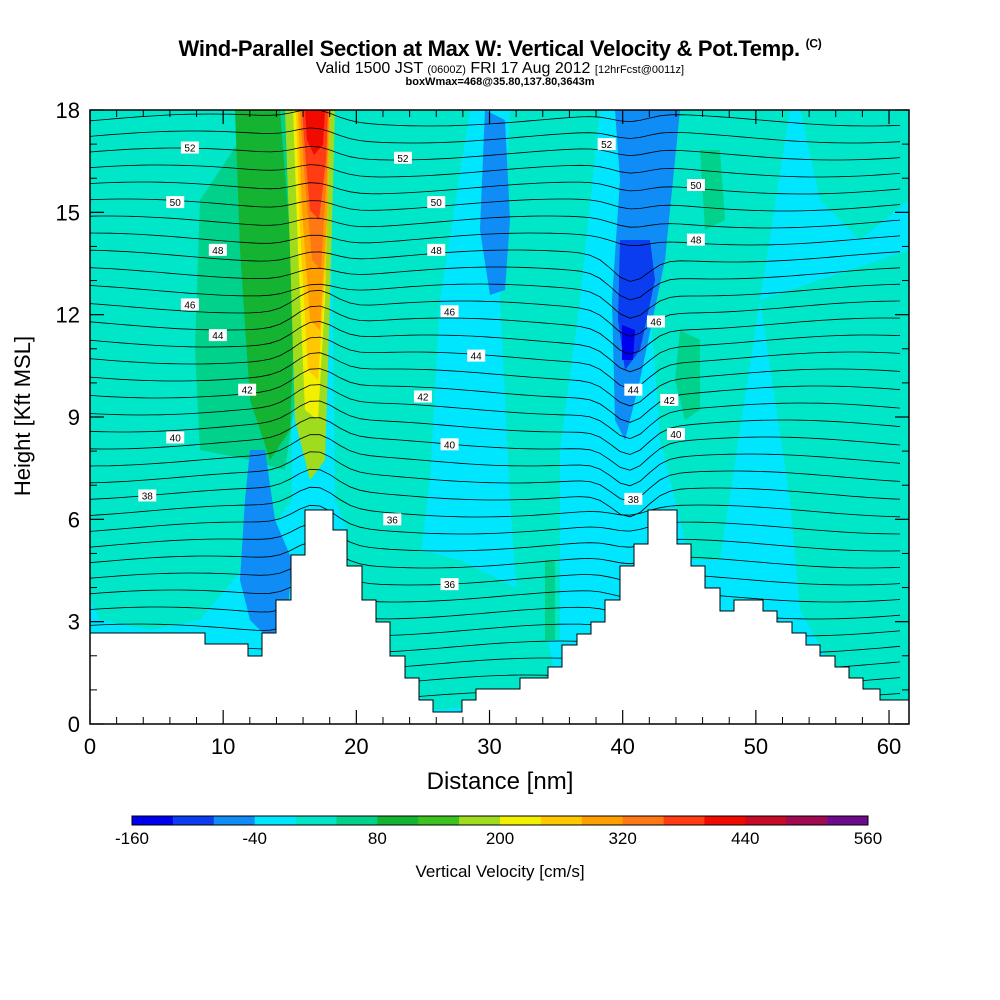 This screenshot has height=1000, width=1000. What do you see at coordinates (628, 342) in the screenshot?
I see `downdraft-right-core` at bounding box center [628, 342].